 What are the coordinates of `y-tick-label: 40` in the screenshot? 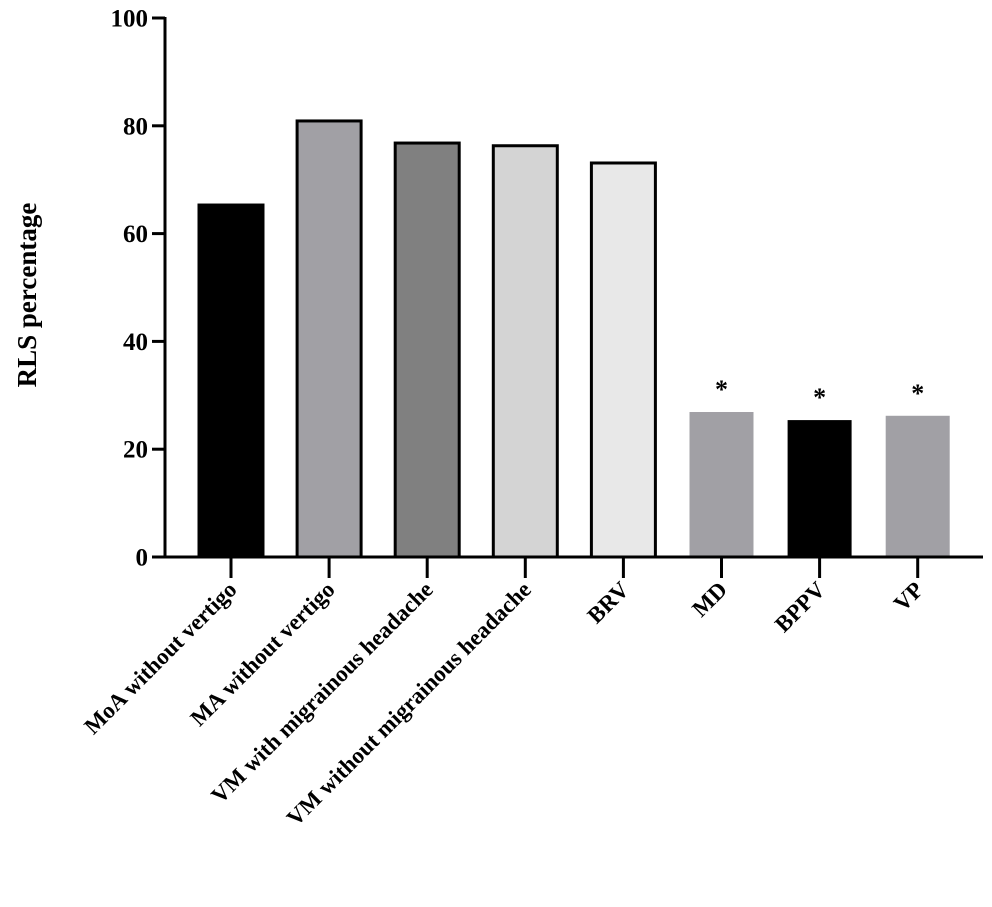 It's located at (135, 342).